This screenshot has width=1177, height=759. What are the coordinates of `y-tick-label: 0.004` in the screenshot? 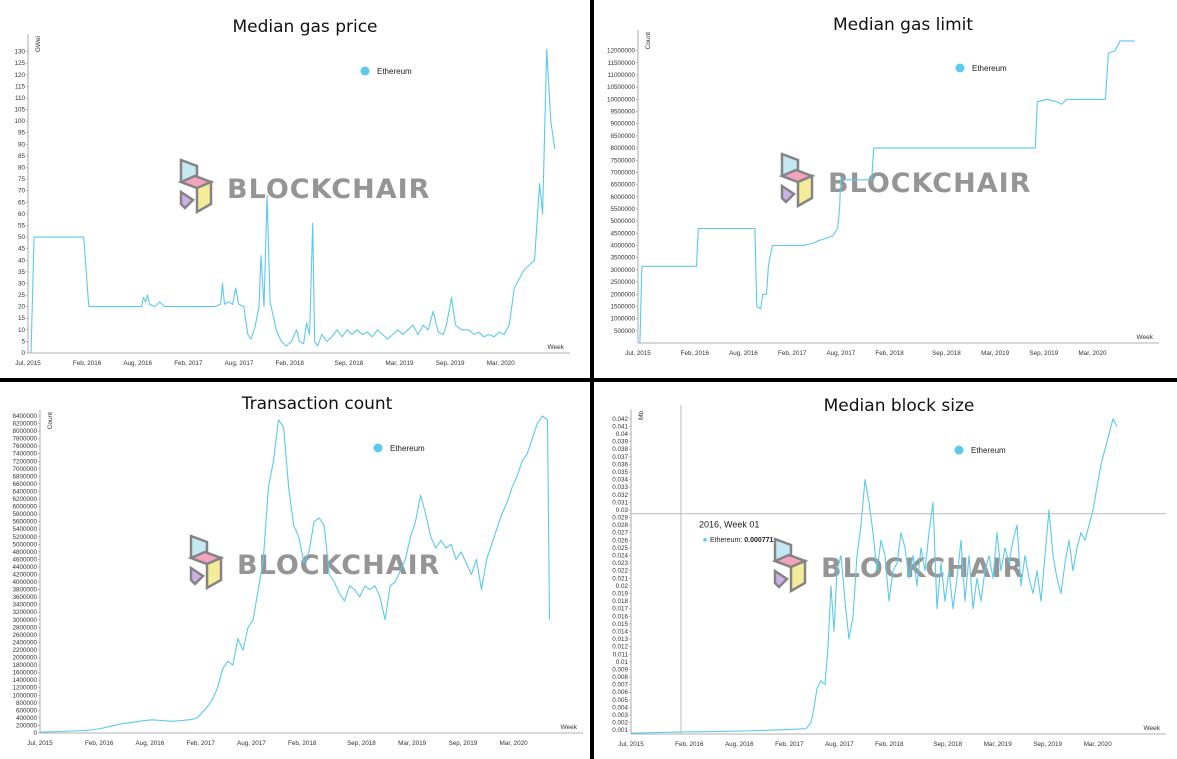 It's located at (620, 707).